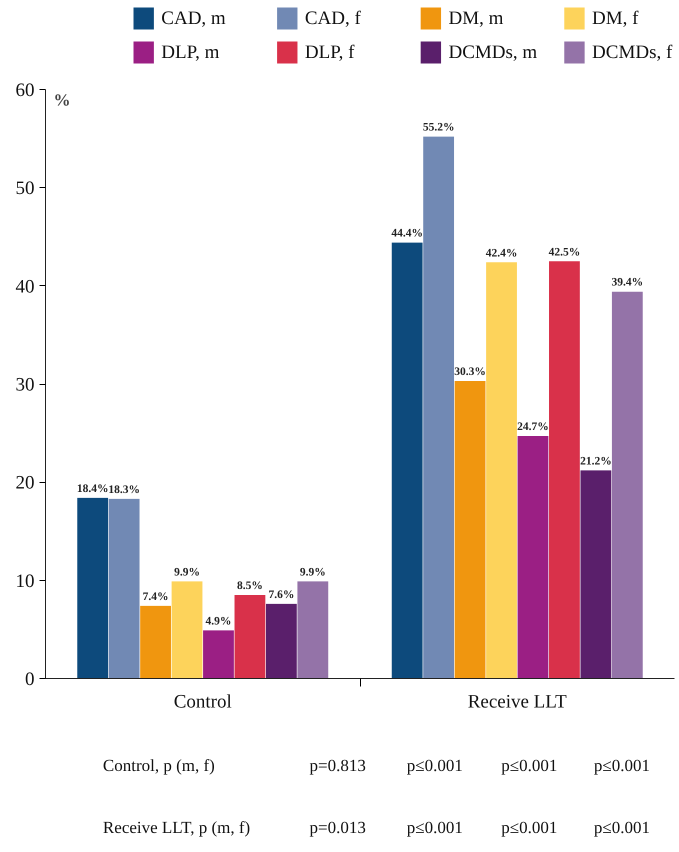 The image size is (679, 852). I want to click on legend-label: DLP, m, so click(190, 52).